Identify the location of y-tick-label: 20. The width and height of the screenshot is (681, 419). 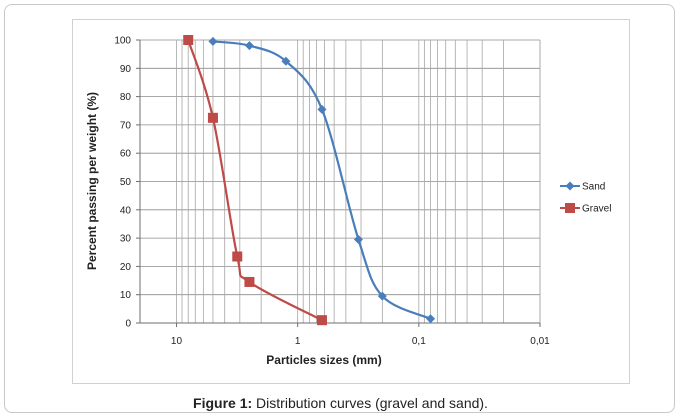
(126, 267).